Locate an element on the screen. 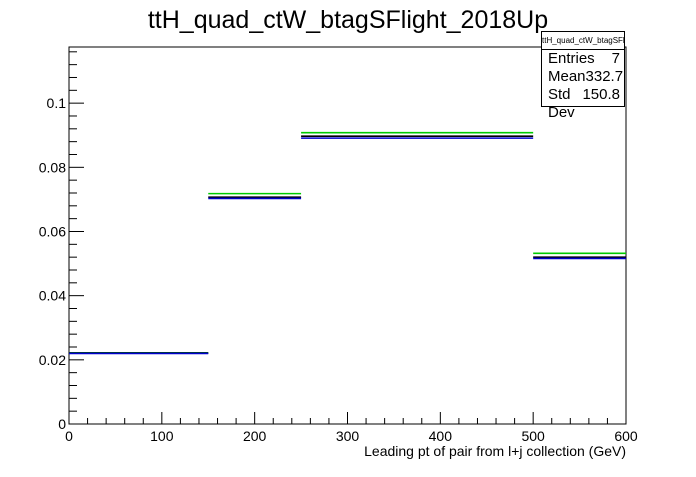 The image size is (696, 477). stats-entries-label: Entries is located at coordinates (571, 58).